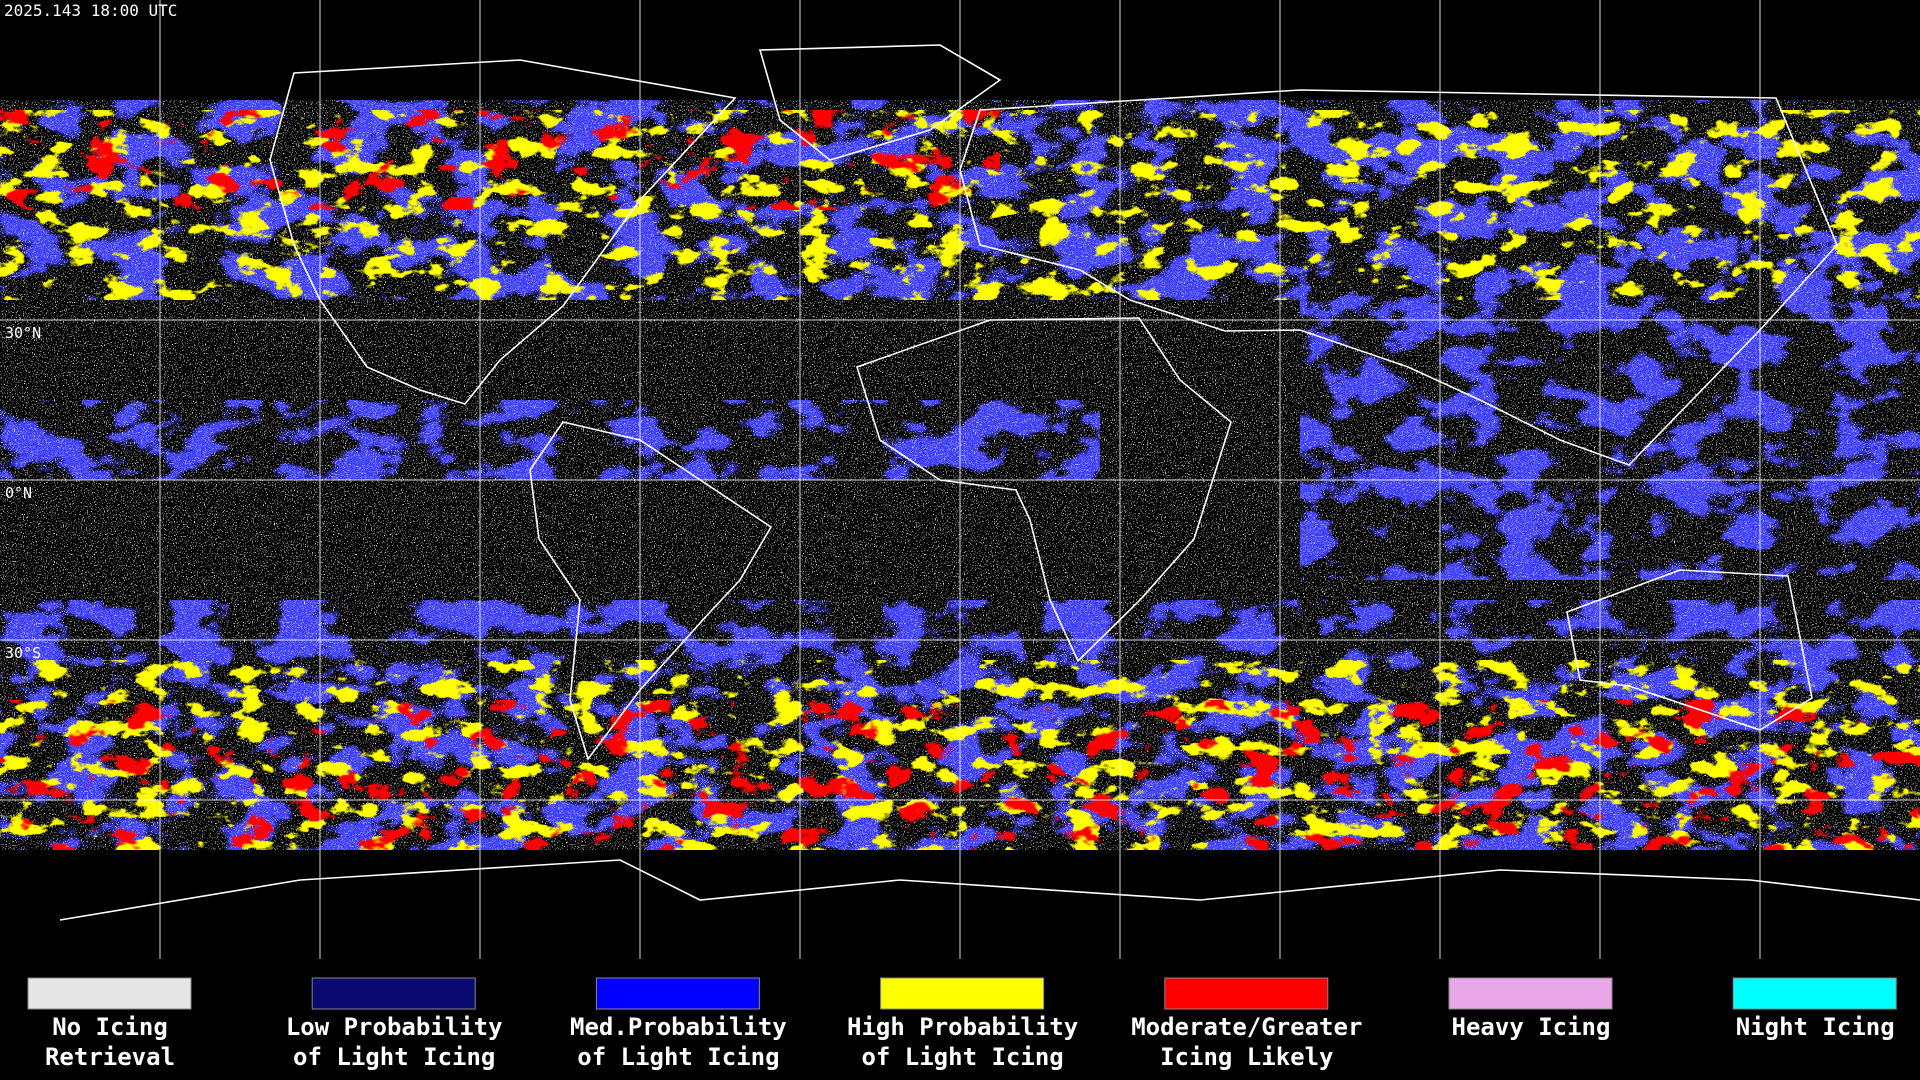 This screenshot has height=1080, width=1920. Describe the element at coordinates (500, 160) in the screenshot. I see `north-moderate` at that location.